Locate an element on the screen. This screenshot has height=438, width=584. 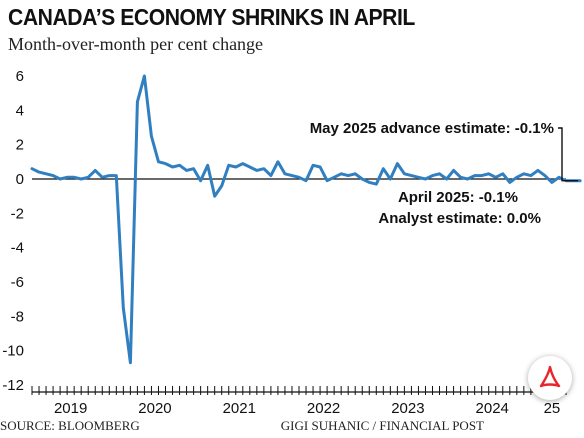
y-tick-label: -4 is located at coordinates (17, 248).